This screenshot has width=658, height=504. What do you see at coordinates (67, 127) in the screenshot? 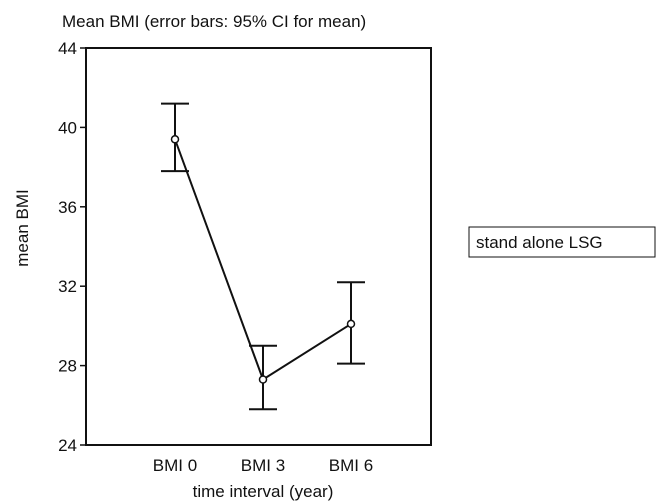
I see `y-tick-label: 40` at bounding box center [67, 127].